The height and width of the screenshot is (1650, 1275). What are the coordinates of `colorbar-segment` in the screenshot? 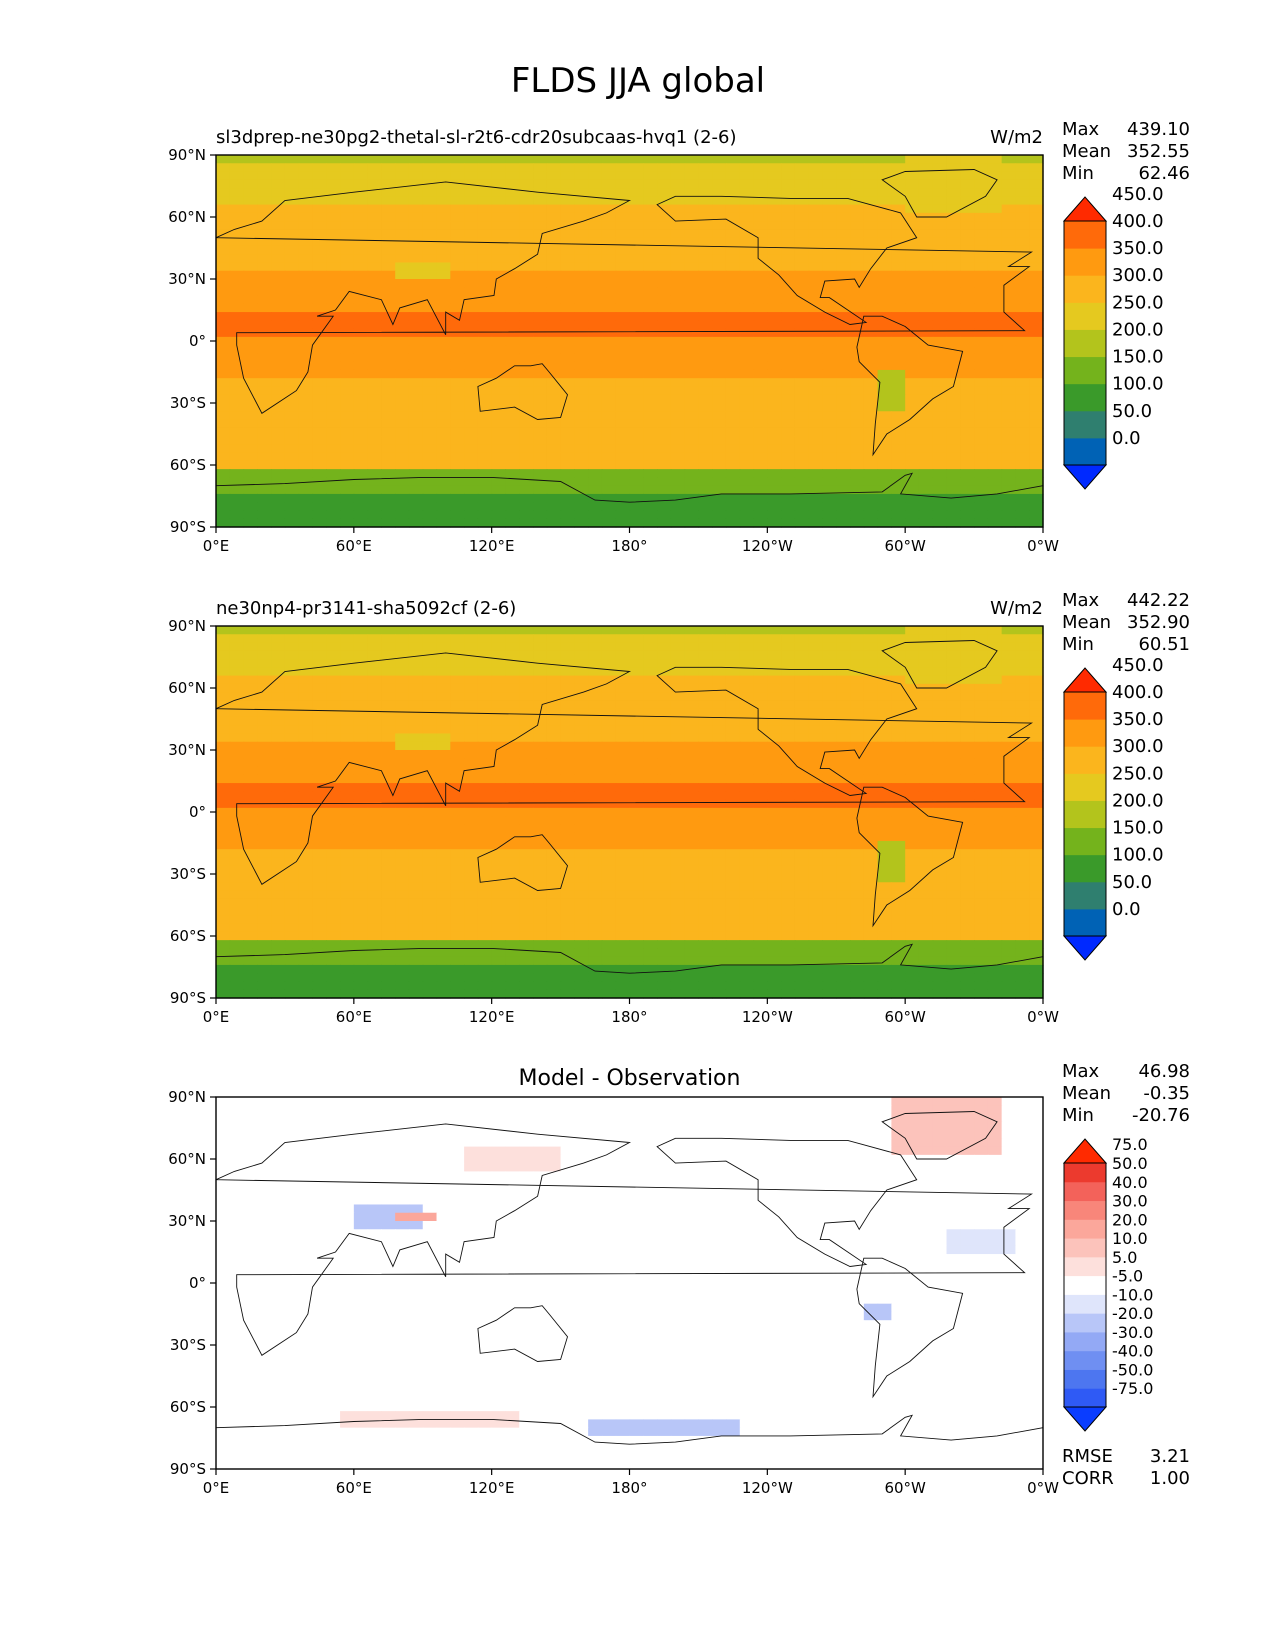 It's located at (1085, 370).